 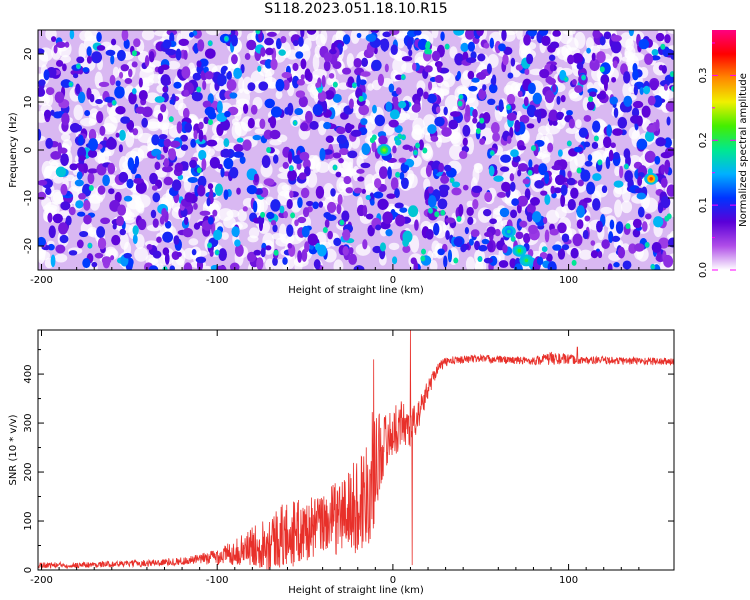 What do you see at coordinates (356, 9) in the screenshot?
I see `page-title: S118.2023.051.18.10.R15` at bounding box center [356, 9].